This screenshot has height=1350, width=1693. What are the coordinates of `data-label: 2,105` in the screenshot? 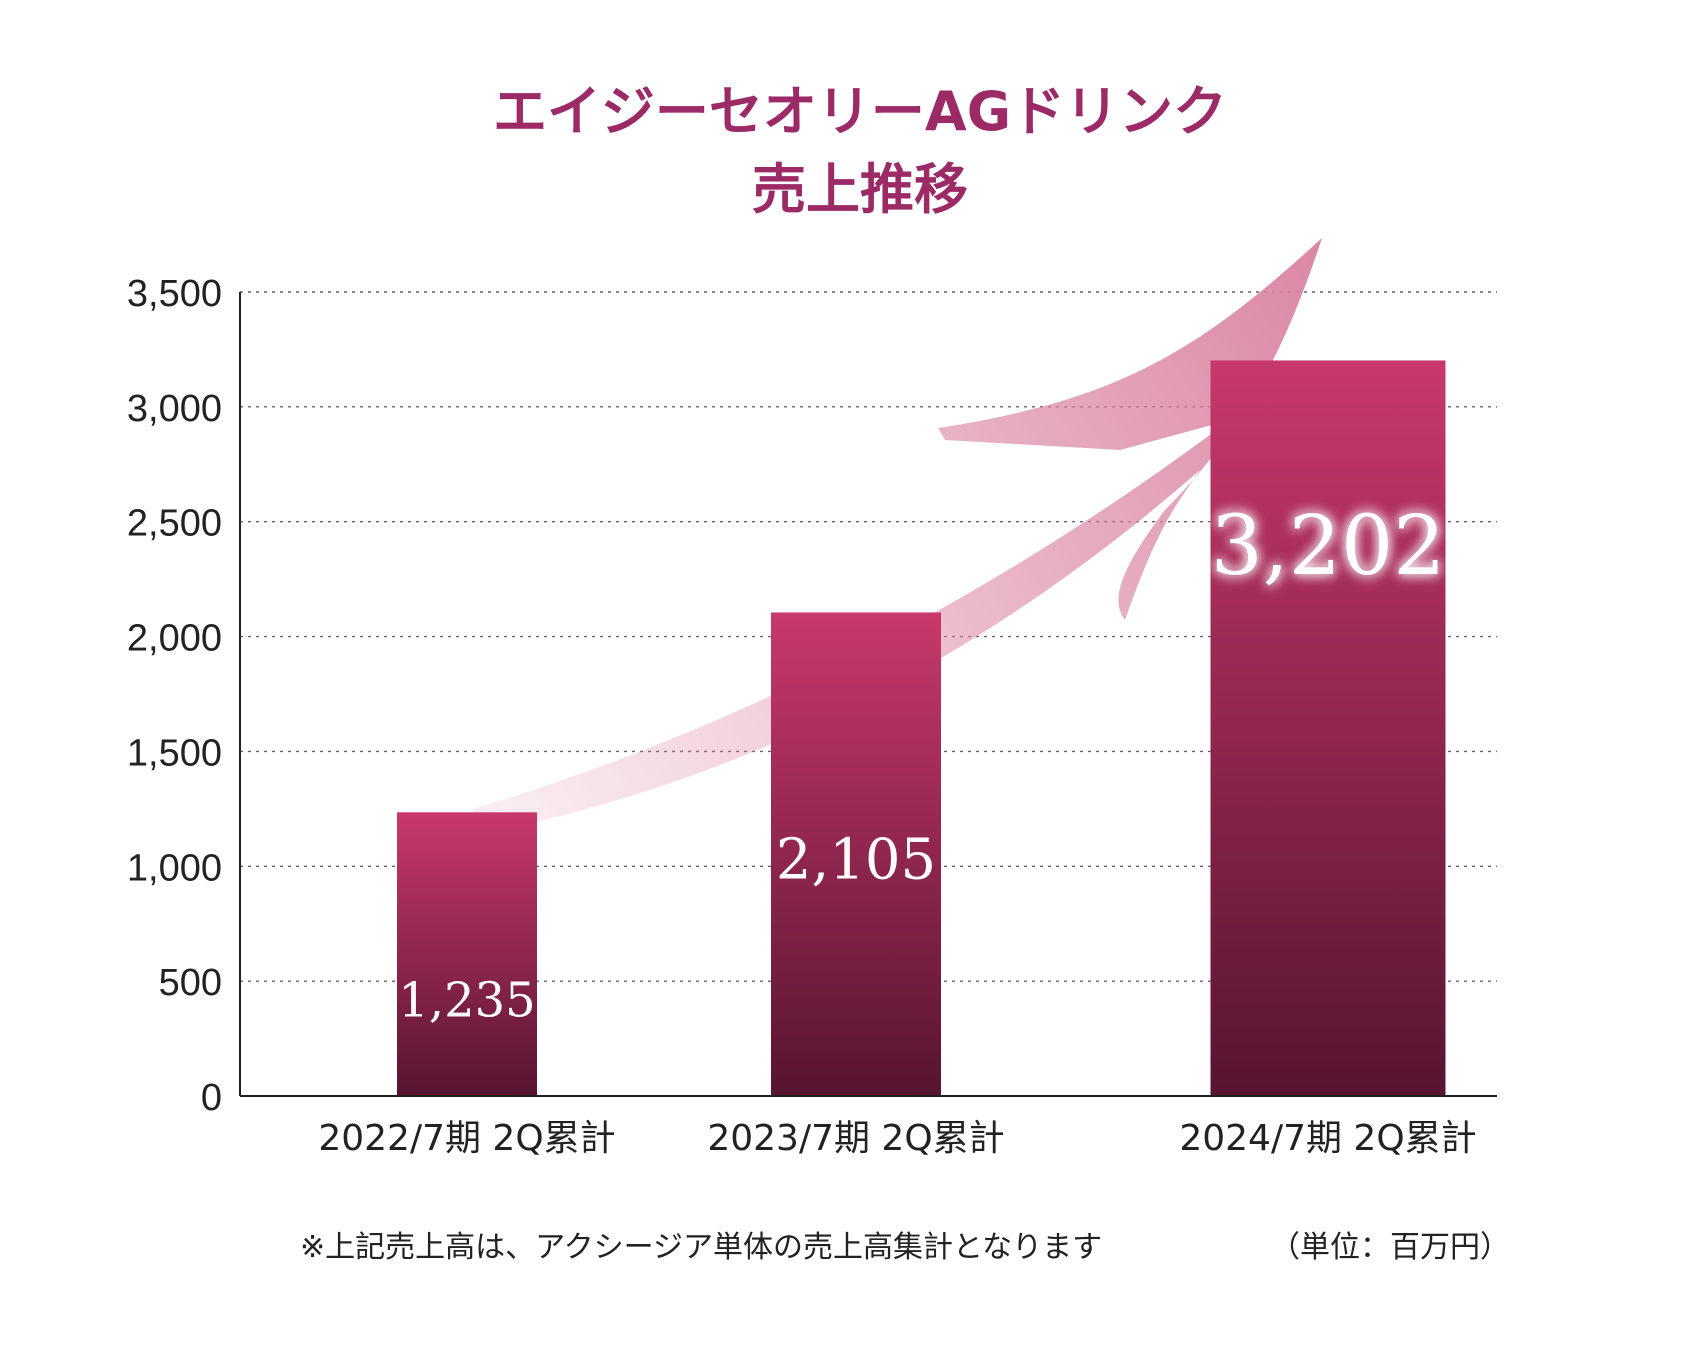 It's located at (856, 859).